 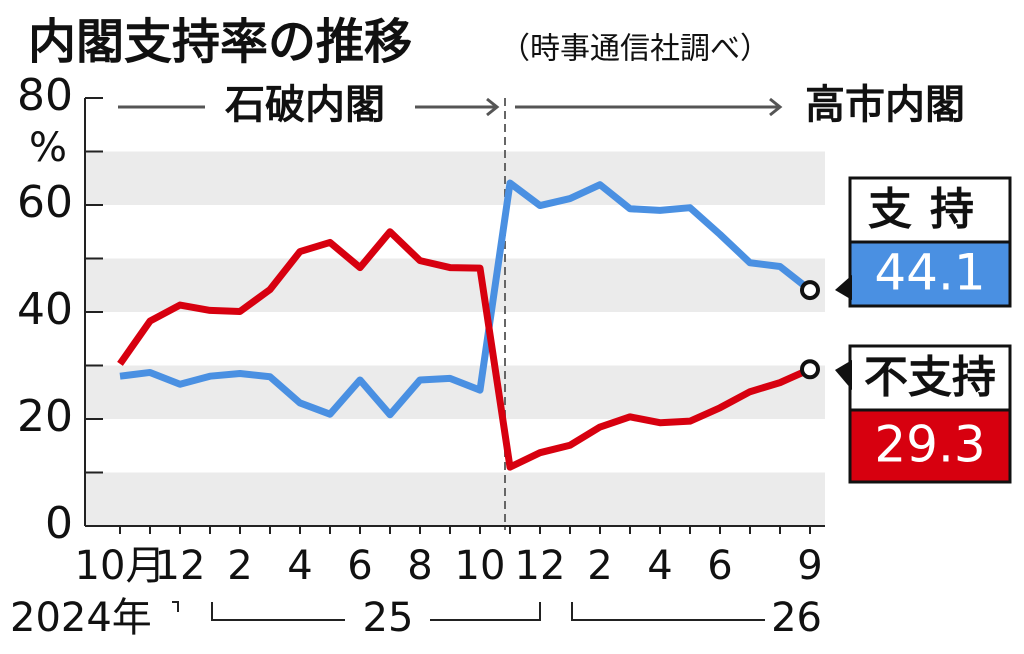 I want to click on value-label: 29.3, so click(x=929, y=445).